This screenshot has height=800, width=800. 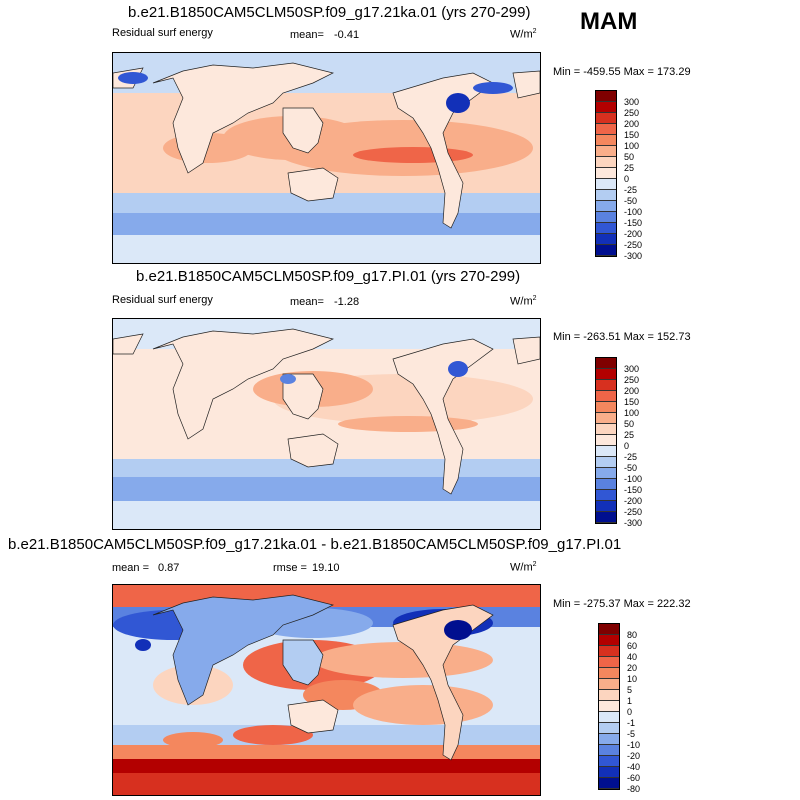 What do you see at coordinates (632, 391) in the screenshot?
I see `panel2-colorbar-tick: 200` at bounding box center [632, 391].